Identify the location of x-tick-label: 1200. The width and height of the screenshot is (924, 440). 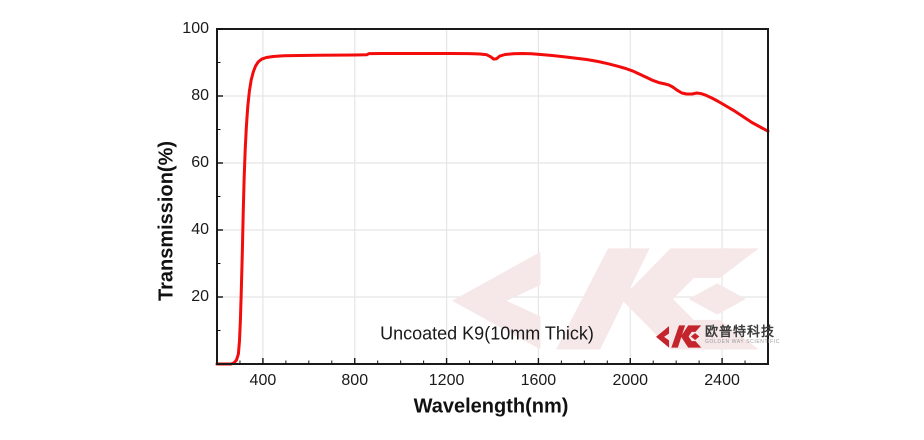
(446, 380).